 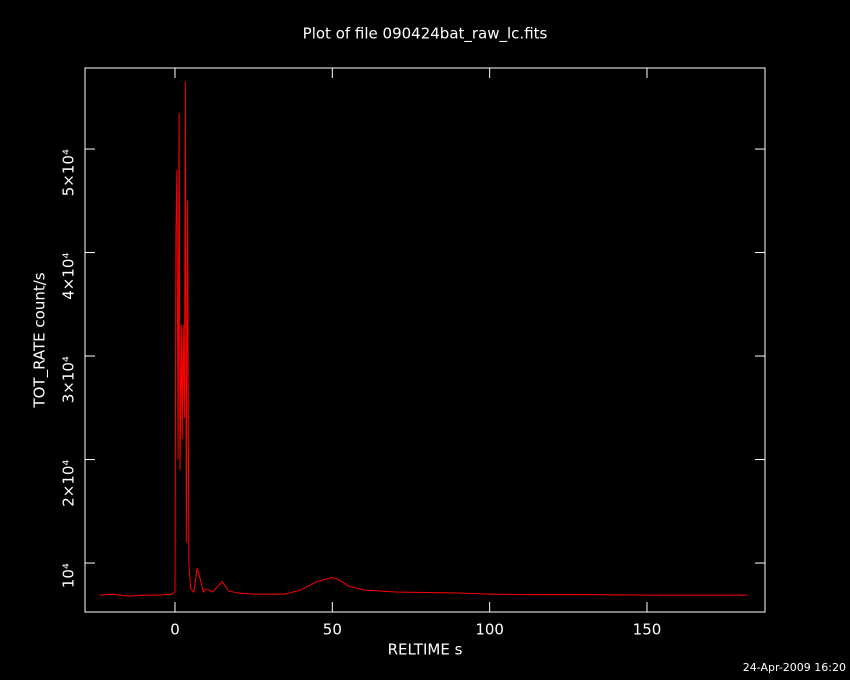 I want to click on y-tick-label: 2×10⁴, so click(x=69, y=483).